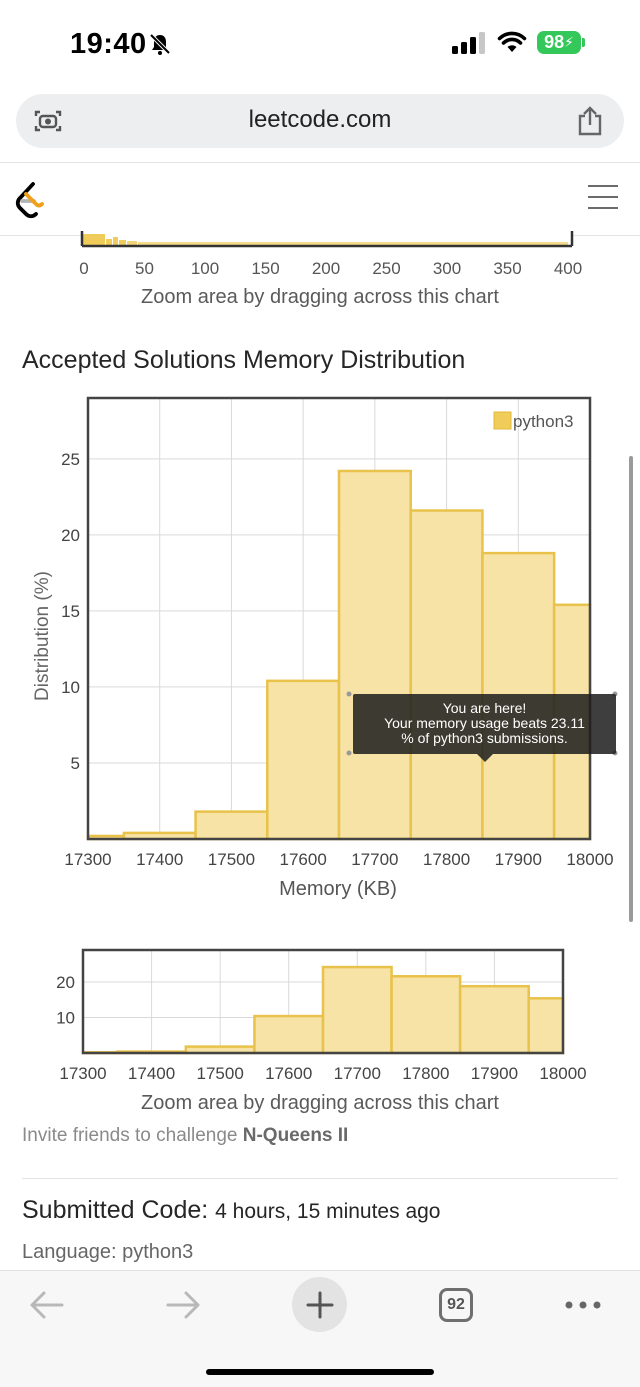  I want to click on submitted-code-heading: Submitted Code: 4 hours, 15 minutes ago, so click(231, 1210).